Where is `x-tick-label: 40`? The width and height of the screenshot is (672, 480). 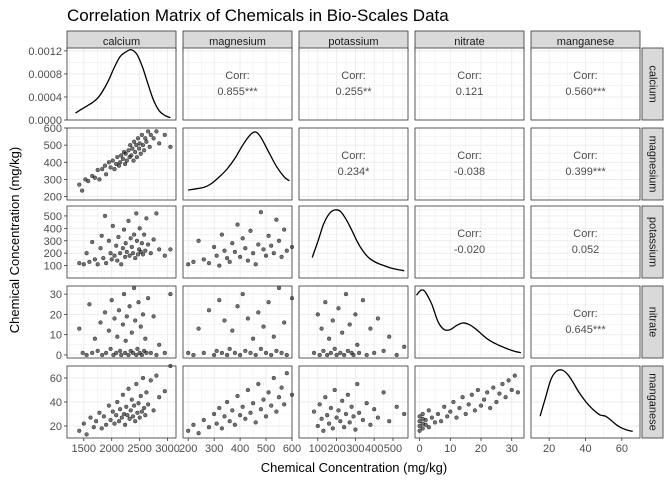
x-tick-label: 40 is located at coordinates (585, 449).